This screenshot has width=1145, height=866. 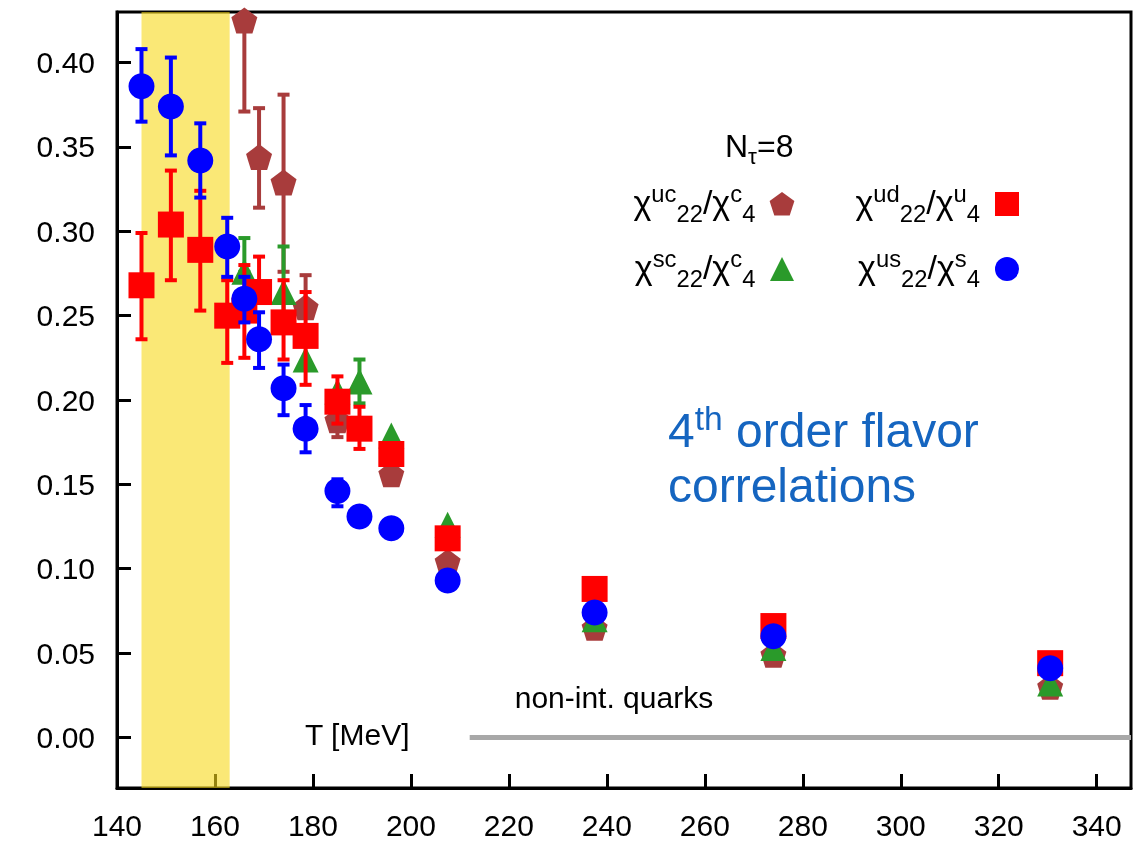 What do you see at coordinates (312, 825) in the screenshot?
I see `x-tick-label: 180` at bounding box center [312, 825].